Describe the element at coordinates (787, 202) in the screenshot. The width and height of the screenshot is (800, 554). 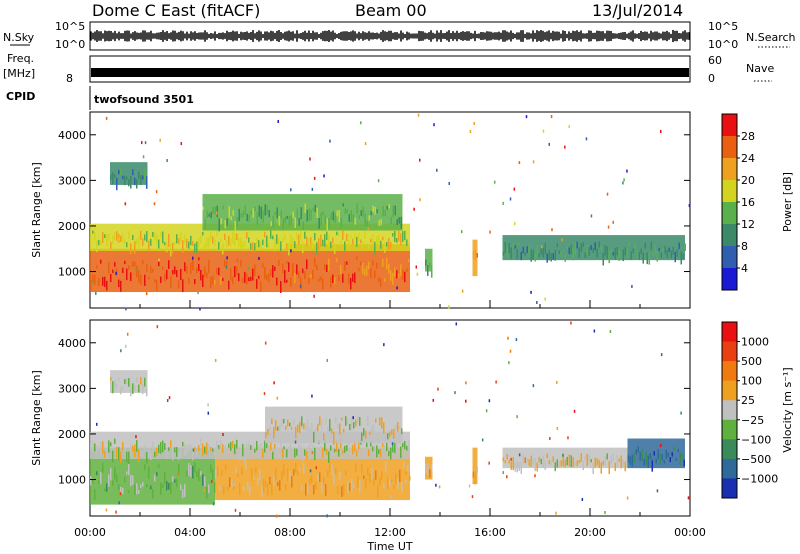
I see `pow-colorbar-label: Power [dB]` at that location.